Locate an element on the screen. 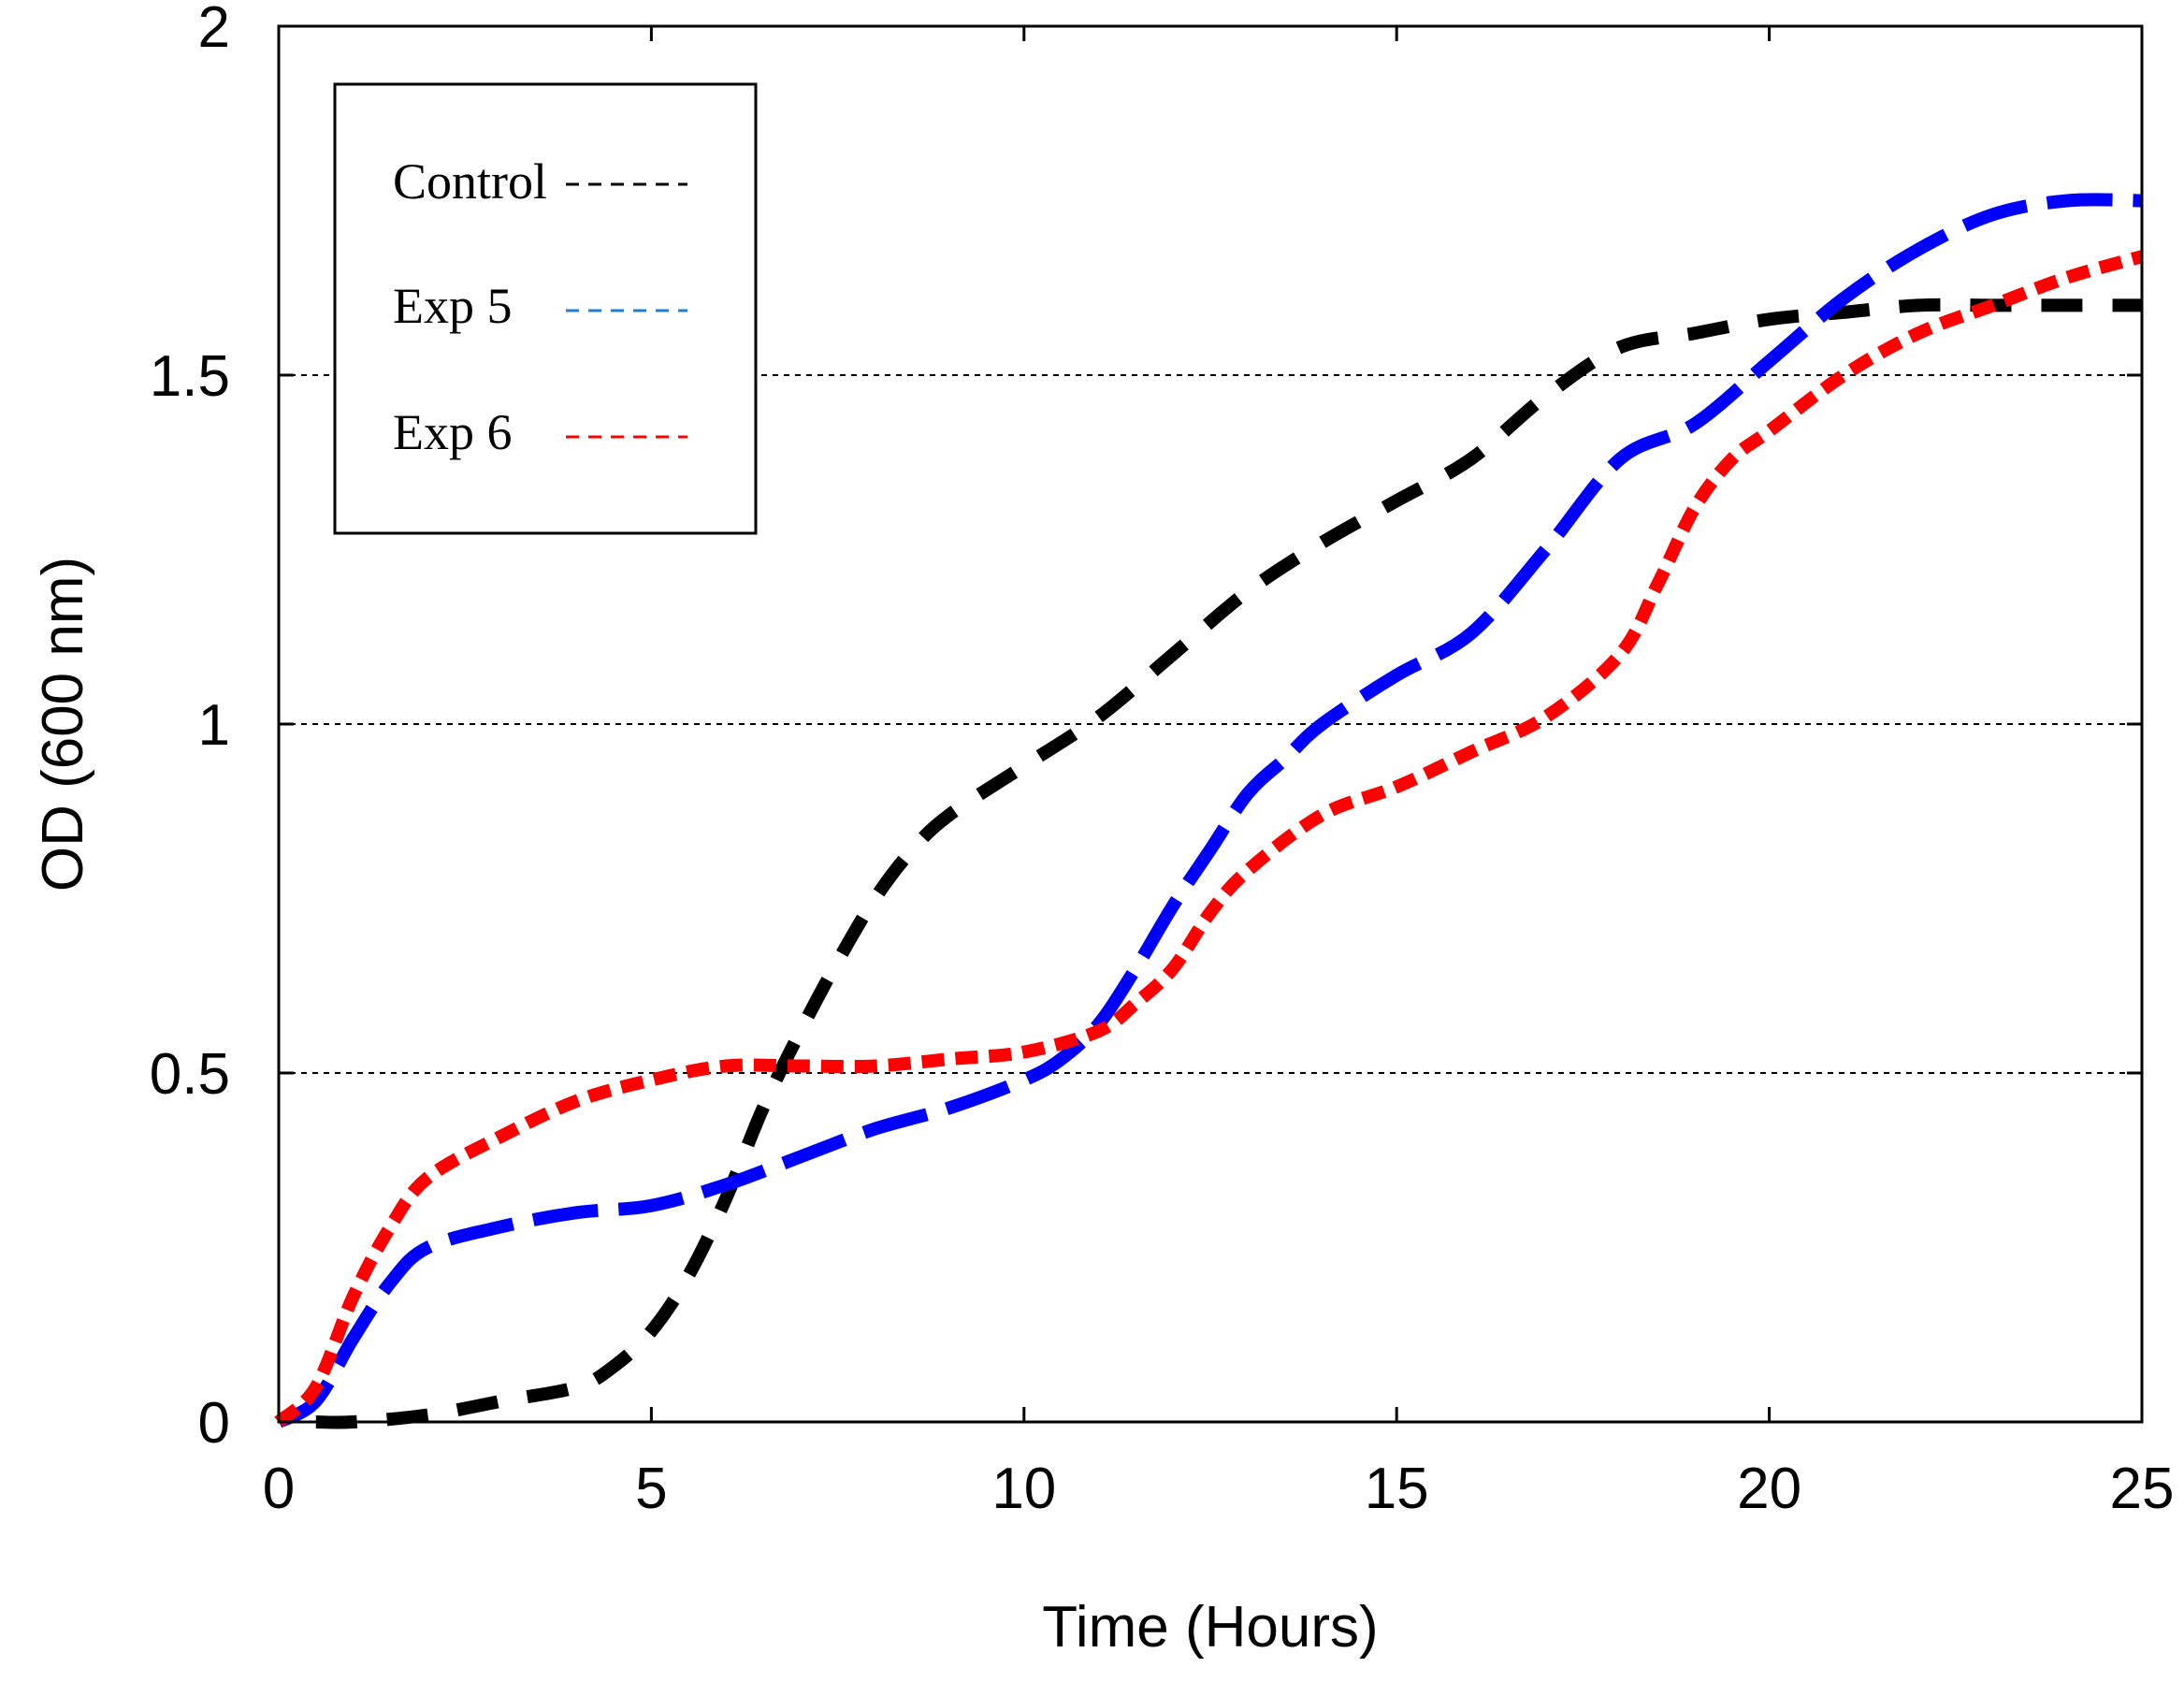  x-tick-label-1: 5 is located at coordinates (651, 1489).